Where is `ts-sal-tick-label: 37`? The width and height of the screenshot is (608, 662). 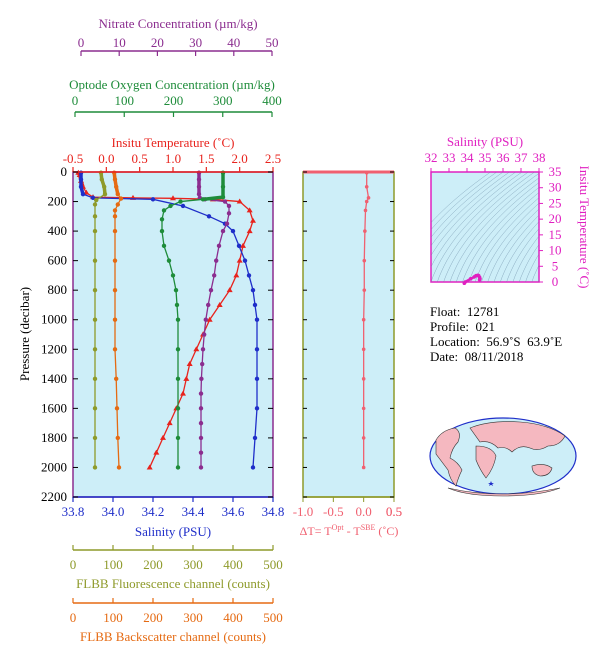 ts-sal-tick-label: 37 is located at coordinates (522, 157).